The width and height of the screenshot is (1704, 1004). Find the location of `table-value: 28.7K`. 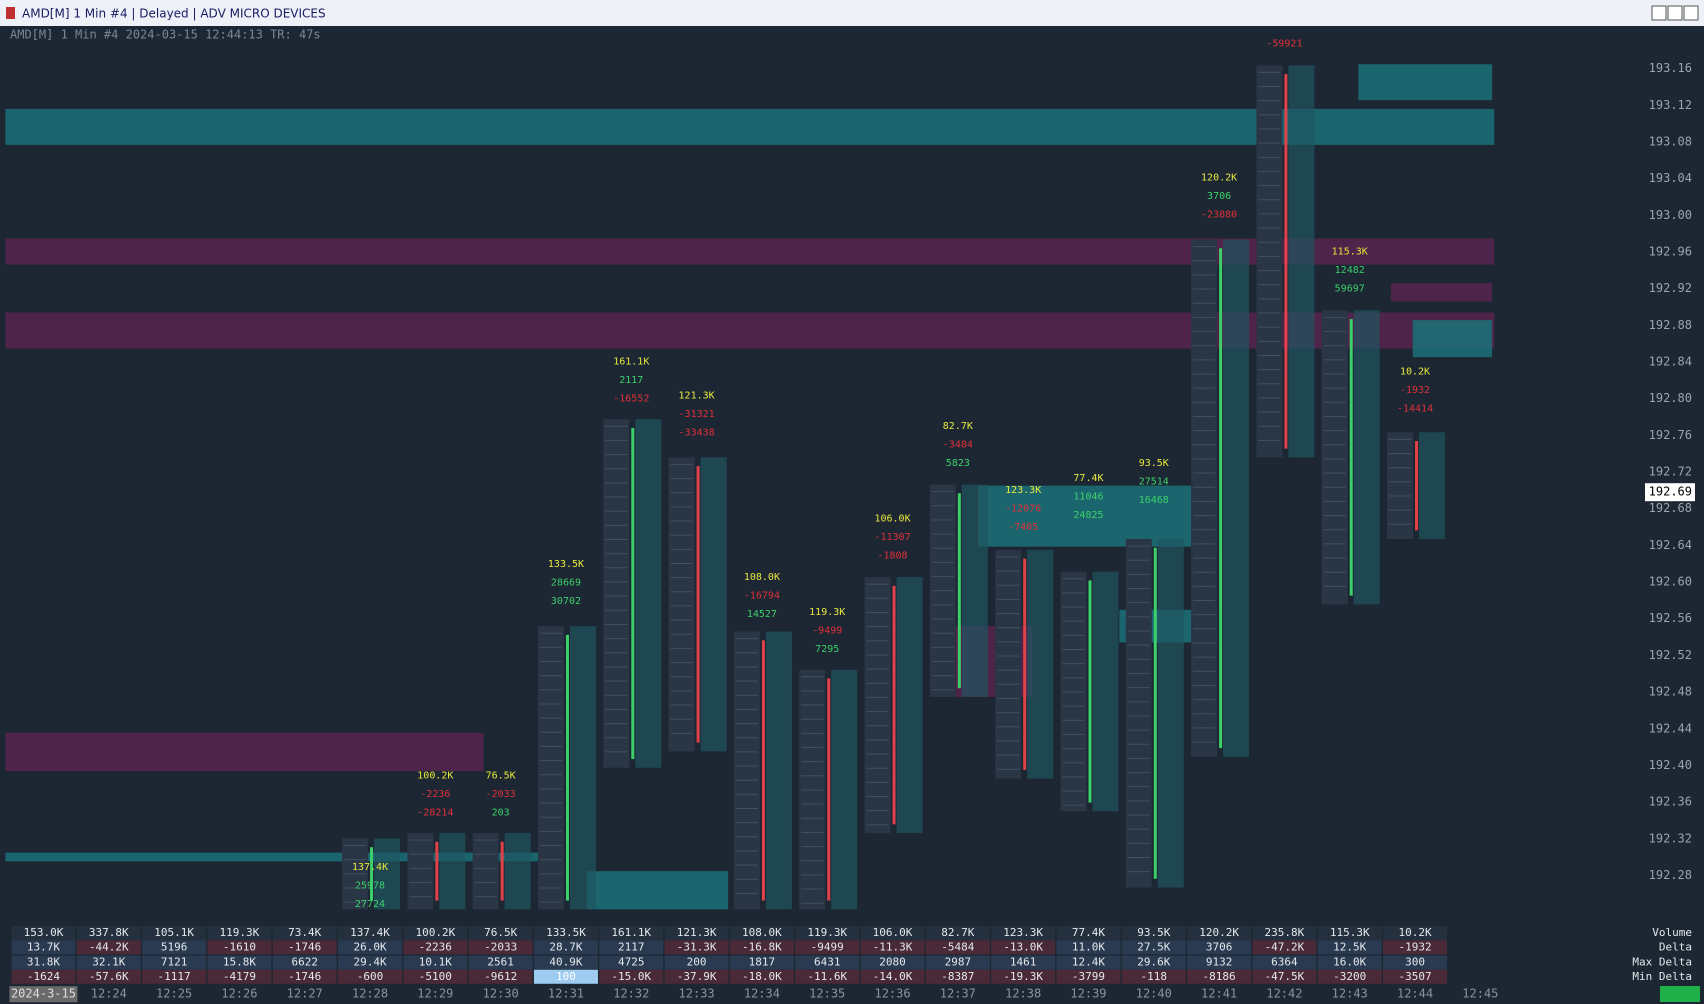

table-value: 28.7K is located at coordinates (565, 946).